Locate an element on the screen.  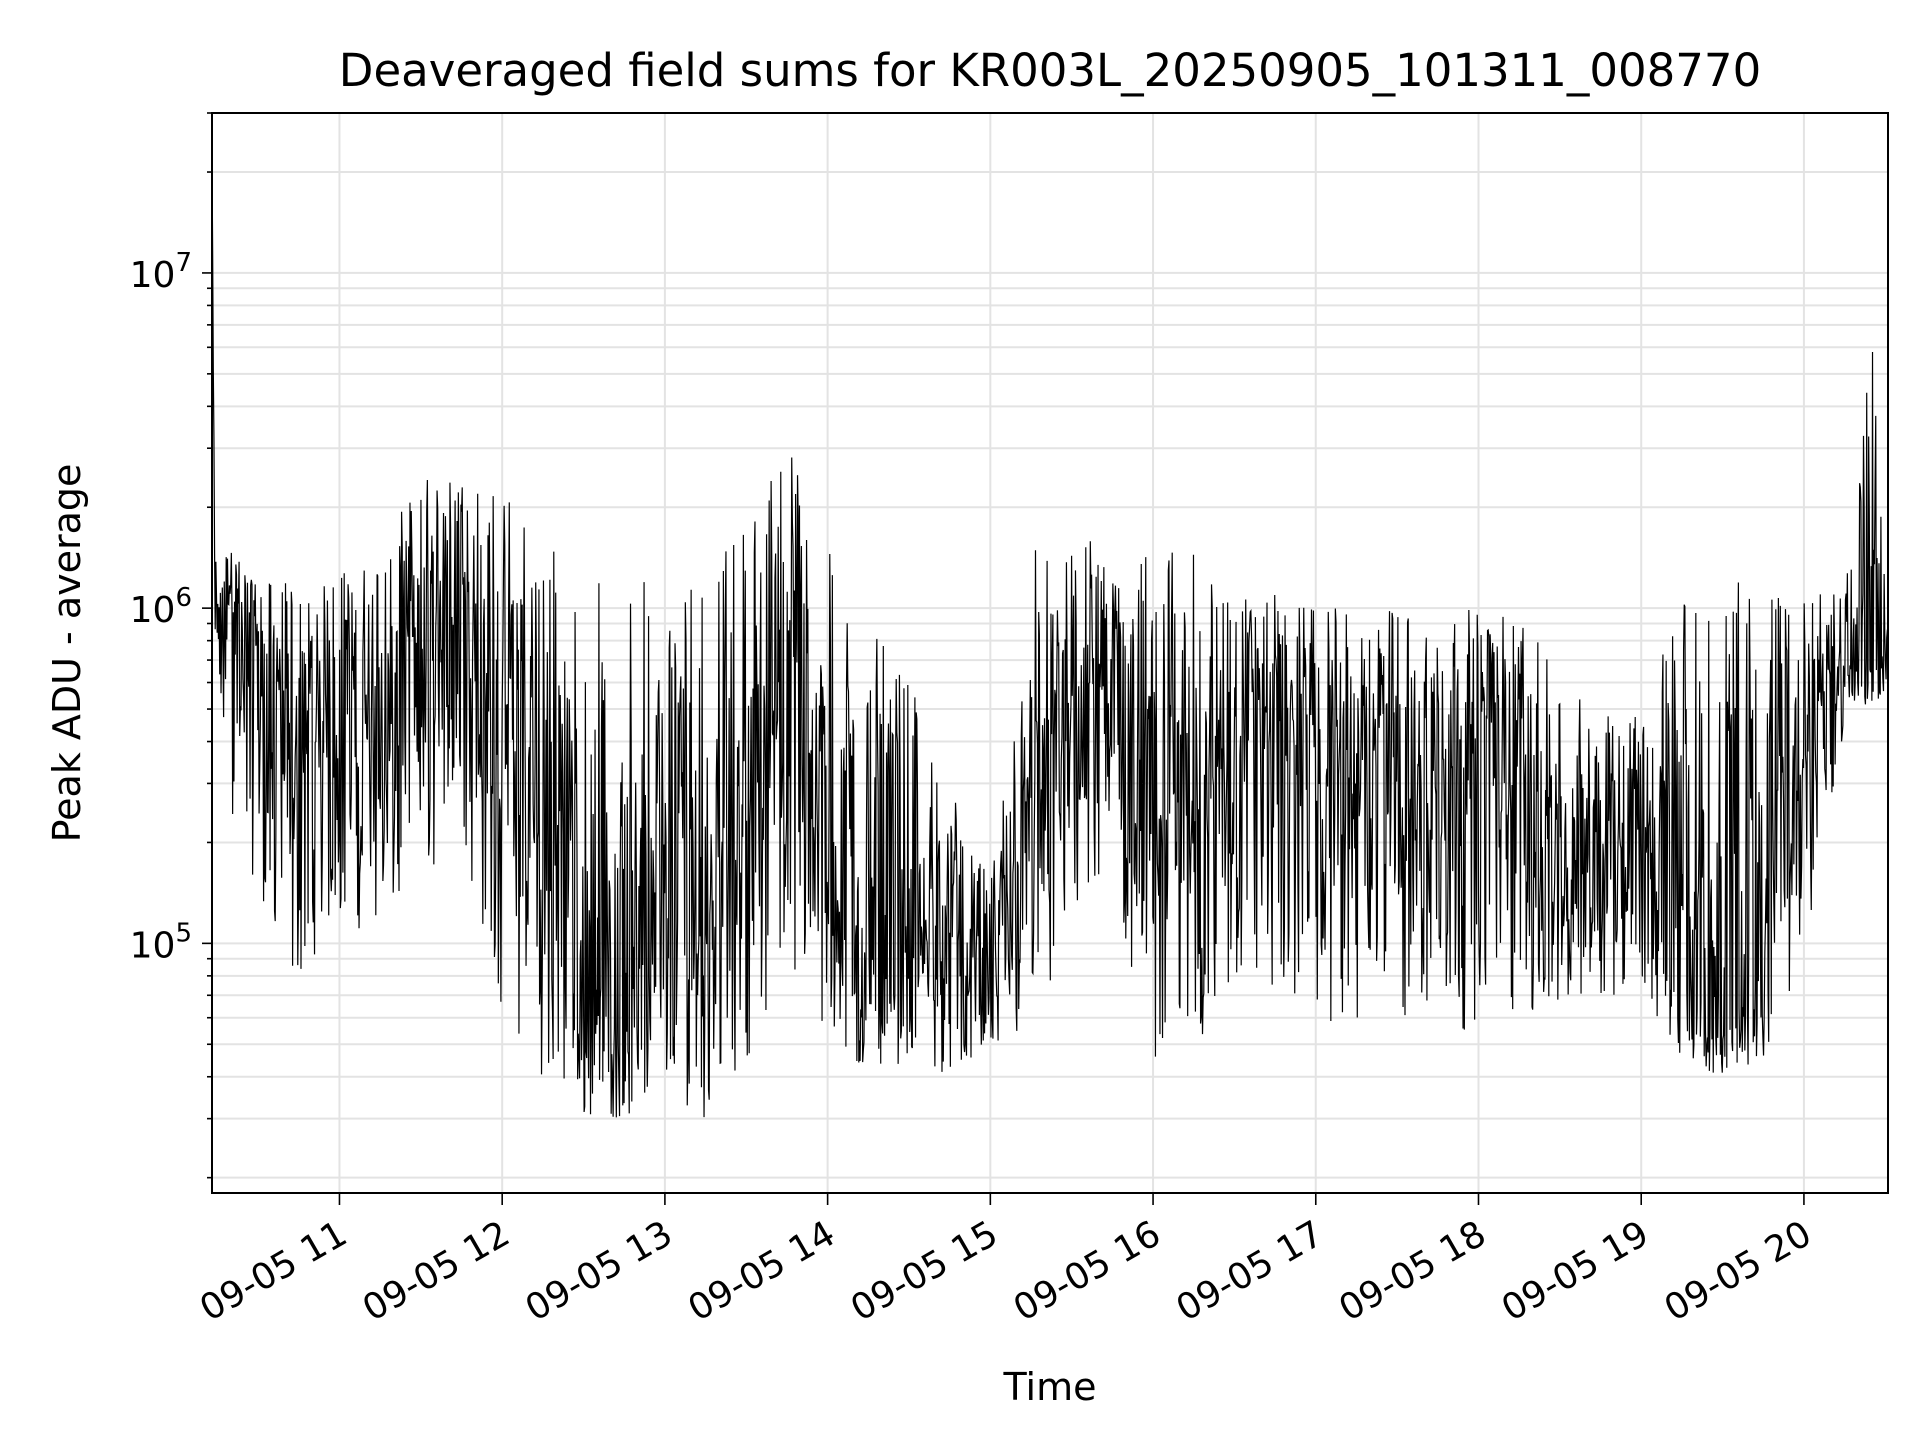
x-tick-label: 09-05 16 is located at coordinates (1087, 1271).